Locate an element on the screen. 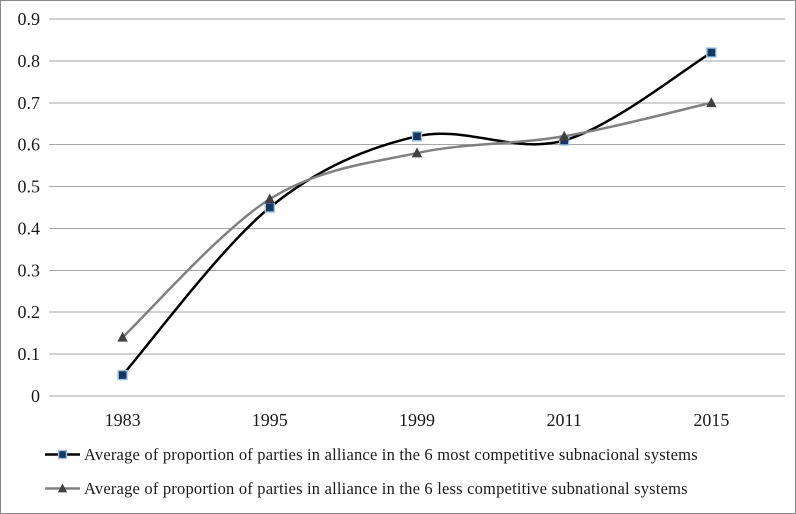 The height and width of the screenshot is (514, 796). legend-marker-triangle-icon is located at coordinates (62, 488).